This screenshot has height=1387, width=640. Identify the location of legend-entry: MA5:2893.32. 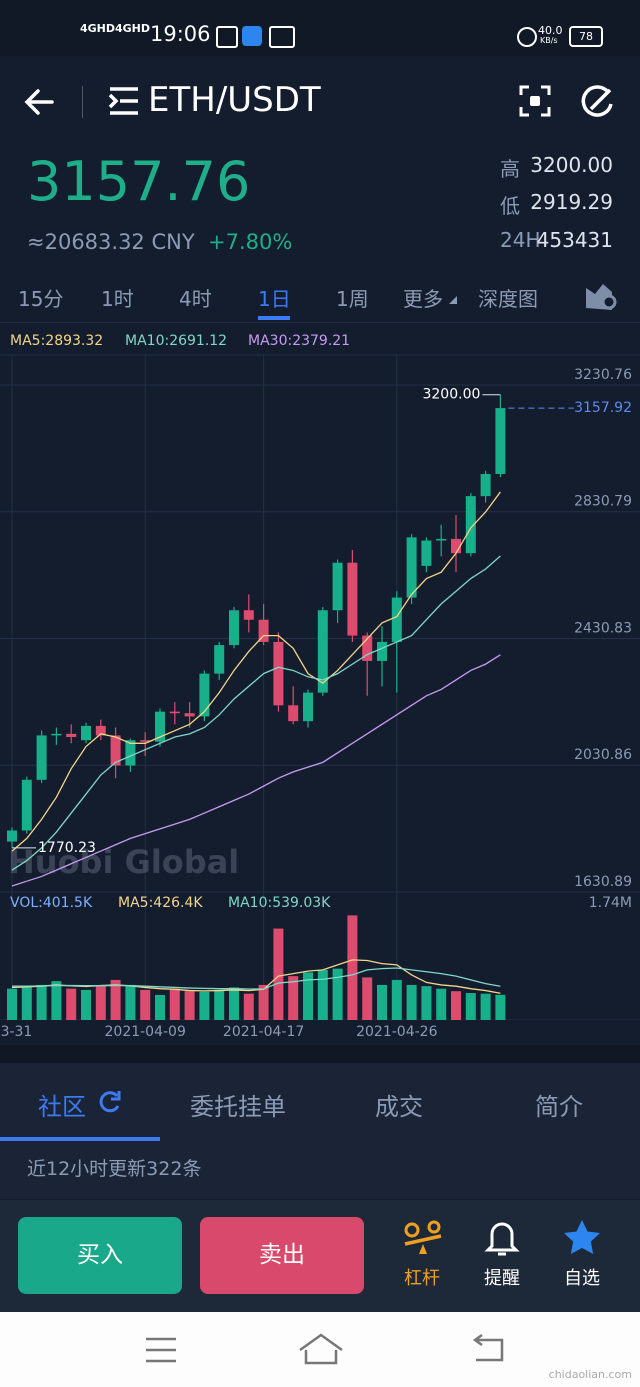
(56, 341).